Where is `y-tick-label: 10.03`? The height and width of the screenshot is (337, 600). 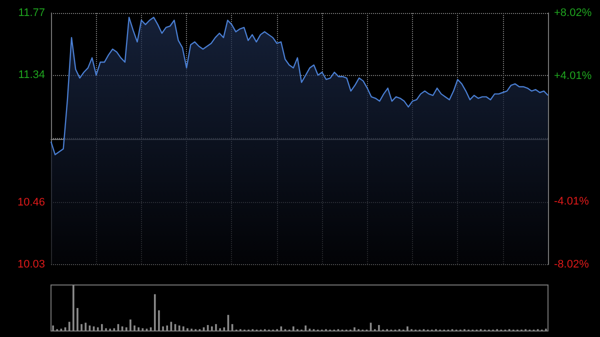
y-tick-label: 10.03 is located at coordinates (31, 264).